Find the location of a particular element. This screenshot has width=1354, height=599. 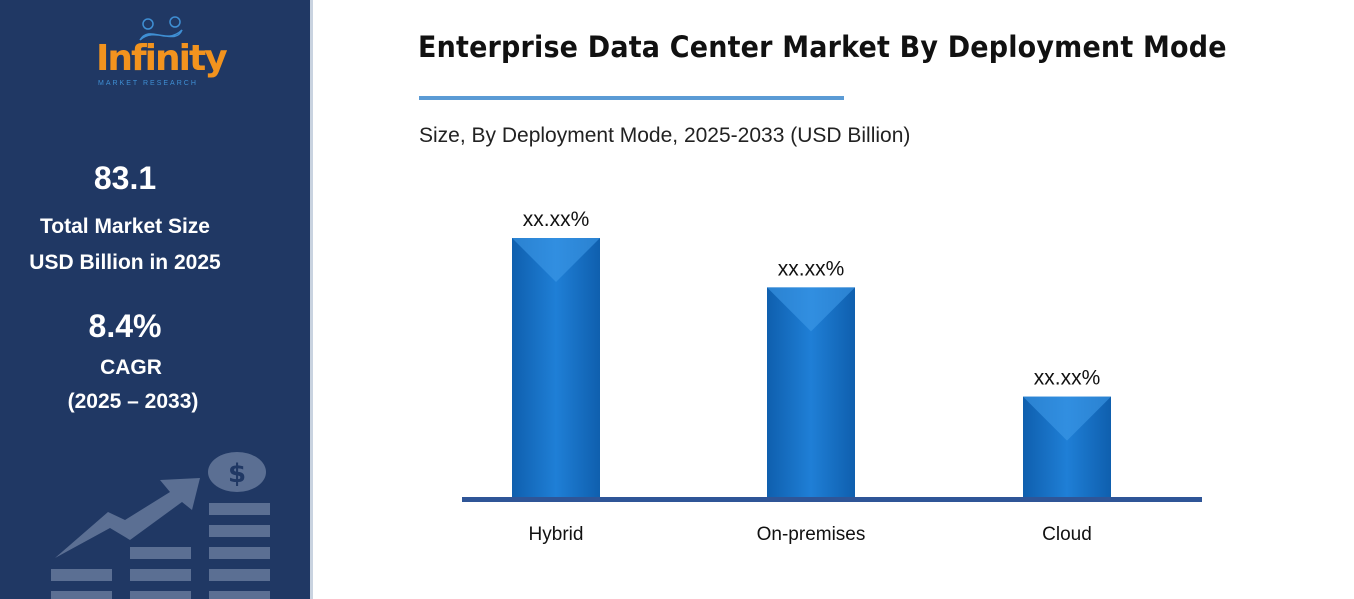

growth-chart-dollar-icon: $ is located at coordinates (160, 525).